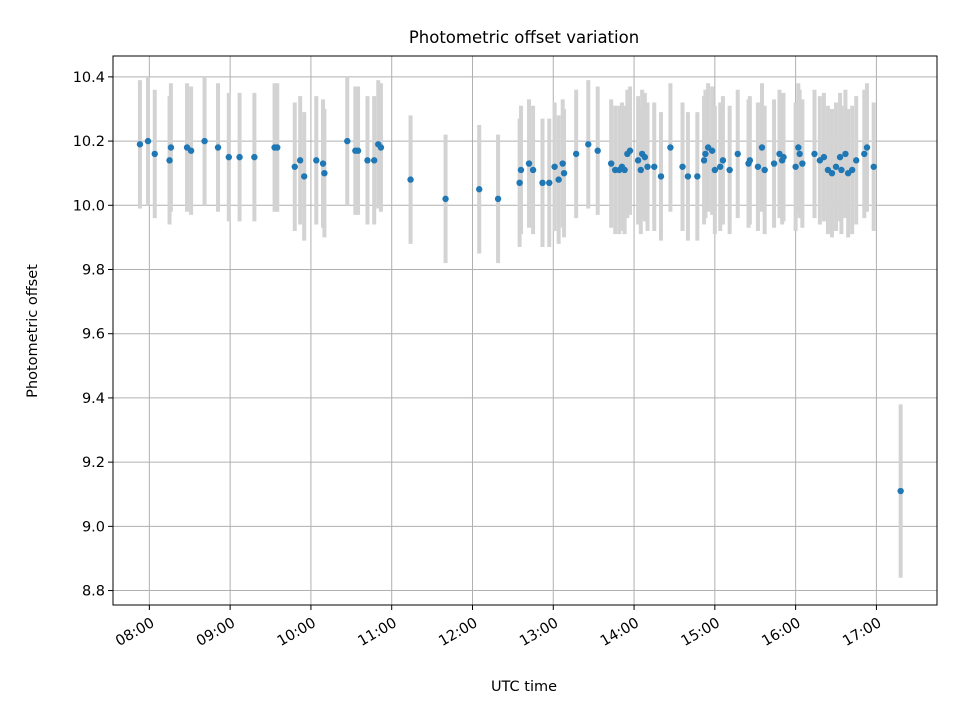 This screenshot has width=960, height=720. Describe the element at coordinates (93, 527) in the screenshot. I see `y-tick-label: 9.0` at that location.